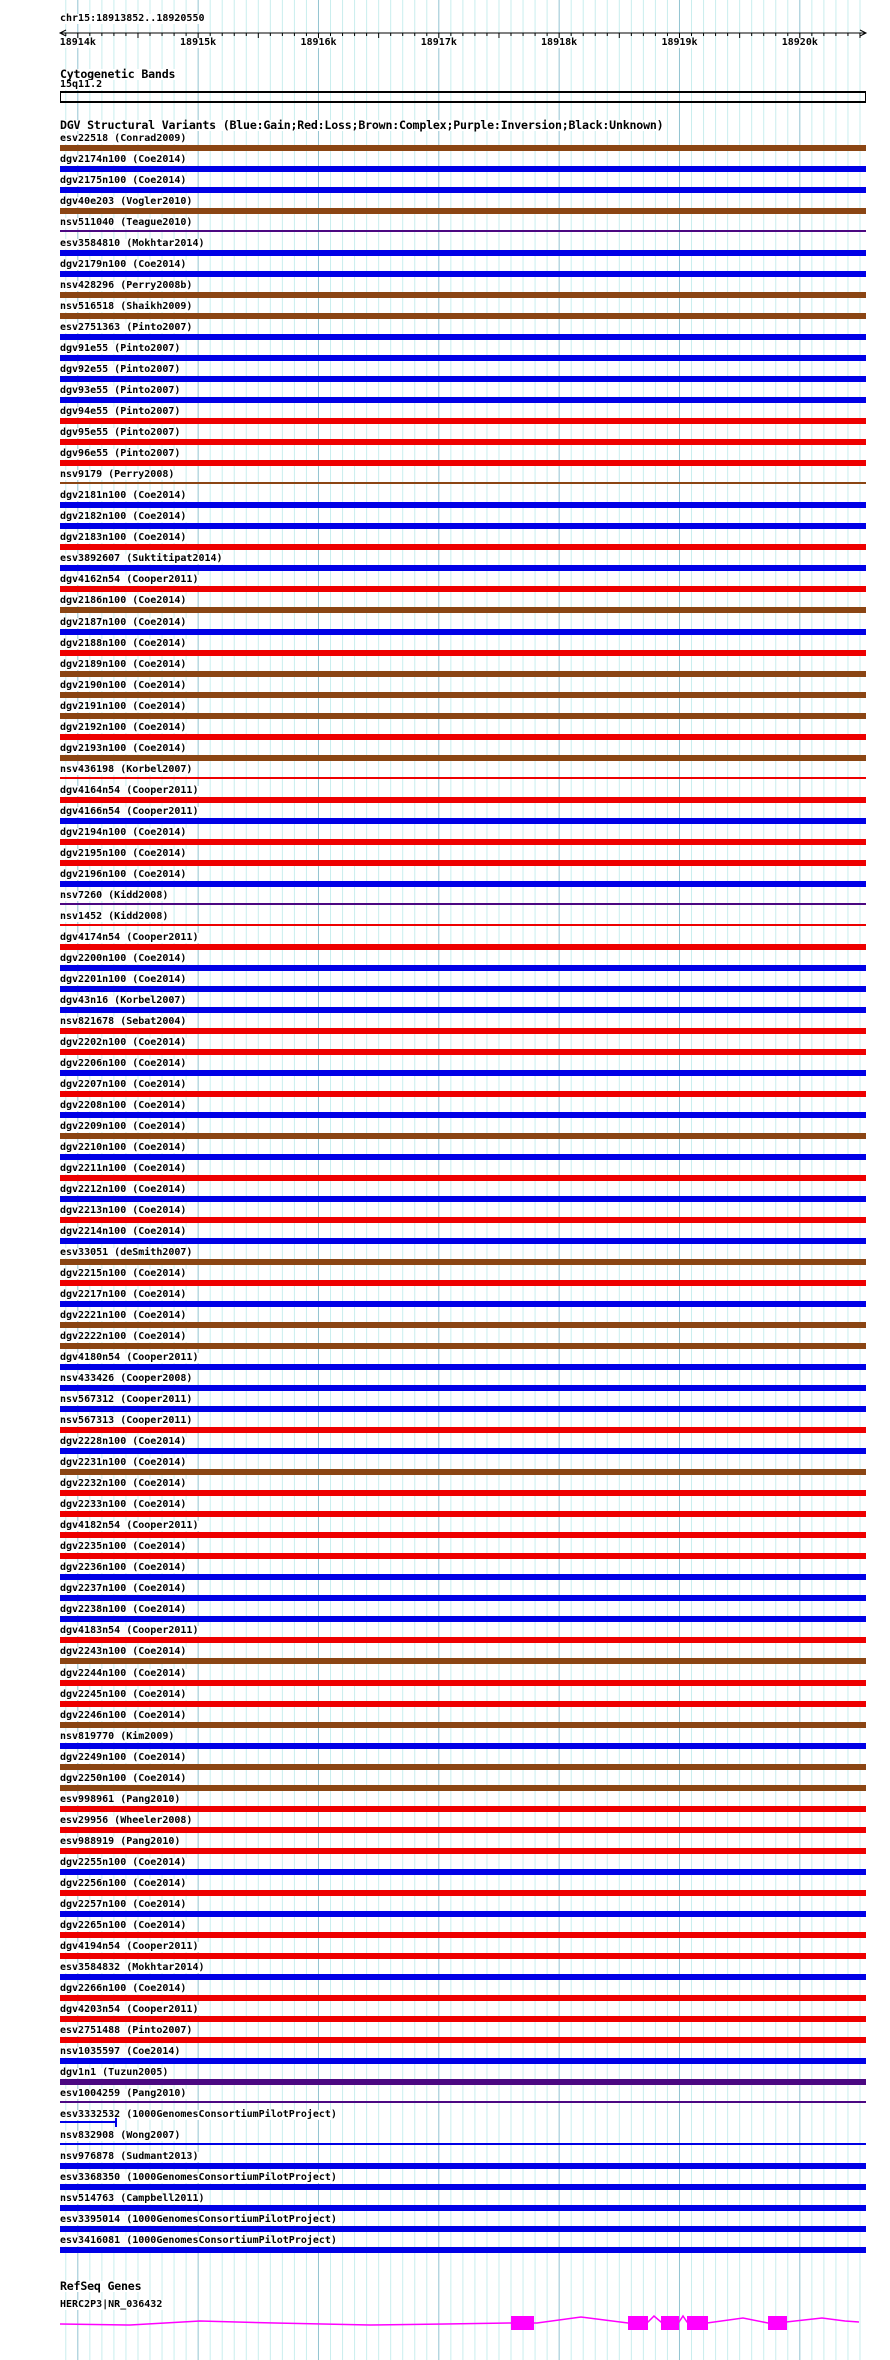 The image size is (890, 2360). I want to click on variant-label: dgv2207n100 (Coe2014), so click(124, 1084).